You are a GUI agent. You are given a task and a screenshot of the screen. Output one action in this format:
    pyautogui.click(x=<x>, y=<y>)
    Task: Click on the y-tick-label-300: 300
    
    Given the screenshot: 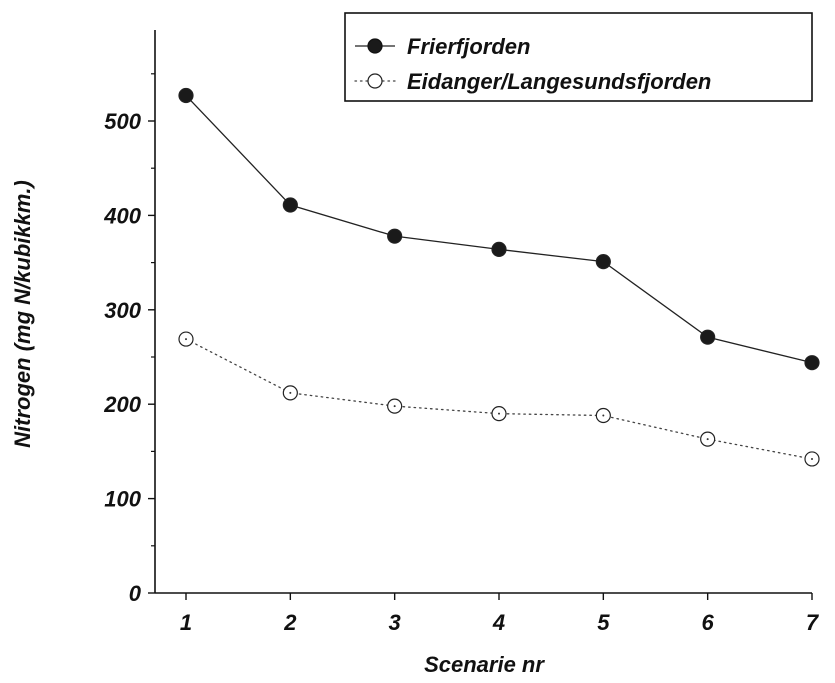 What is the action you would take?
    pyautogui.click(x=122, y=310)
    